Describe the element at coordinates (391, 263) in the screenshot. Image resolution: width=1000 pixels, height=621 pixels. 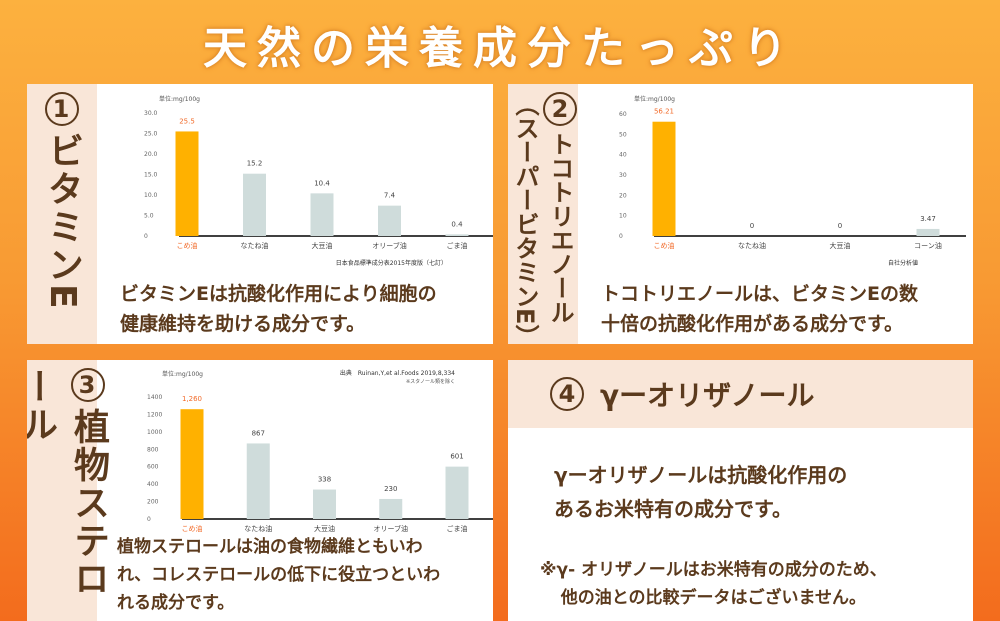
I see `source-note: 日本食品標準成分表2015年度版（七訂）` at that location.